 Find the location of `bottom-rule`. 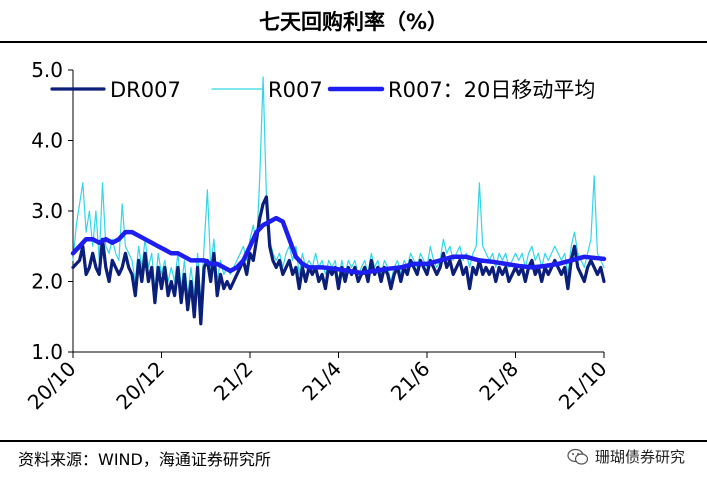

bottom-rule is located at coordinates (353, 441).